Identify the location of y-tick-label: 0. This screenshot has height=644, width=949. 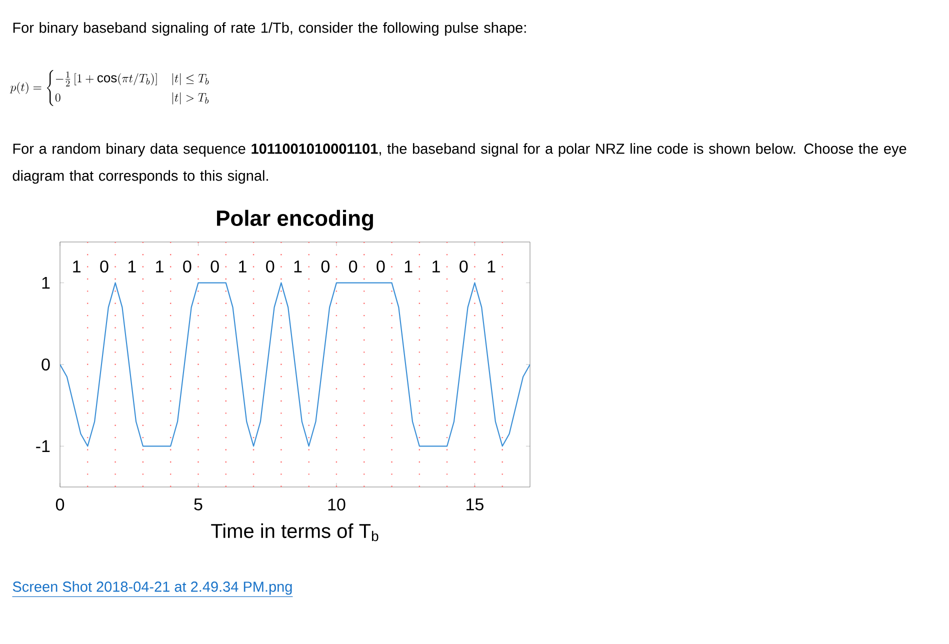
(46, 364).